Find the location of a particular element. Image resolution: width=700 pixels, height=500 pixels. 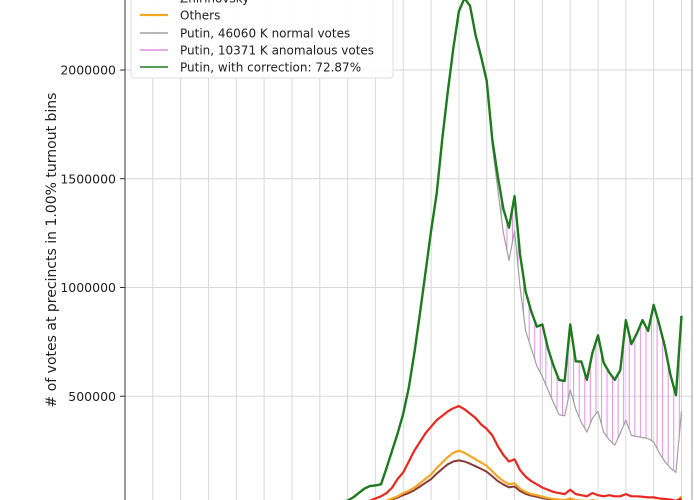

y-tick-label: 1000000 is located at coordinates (88, 287).